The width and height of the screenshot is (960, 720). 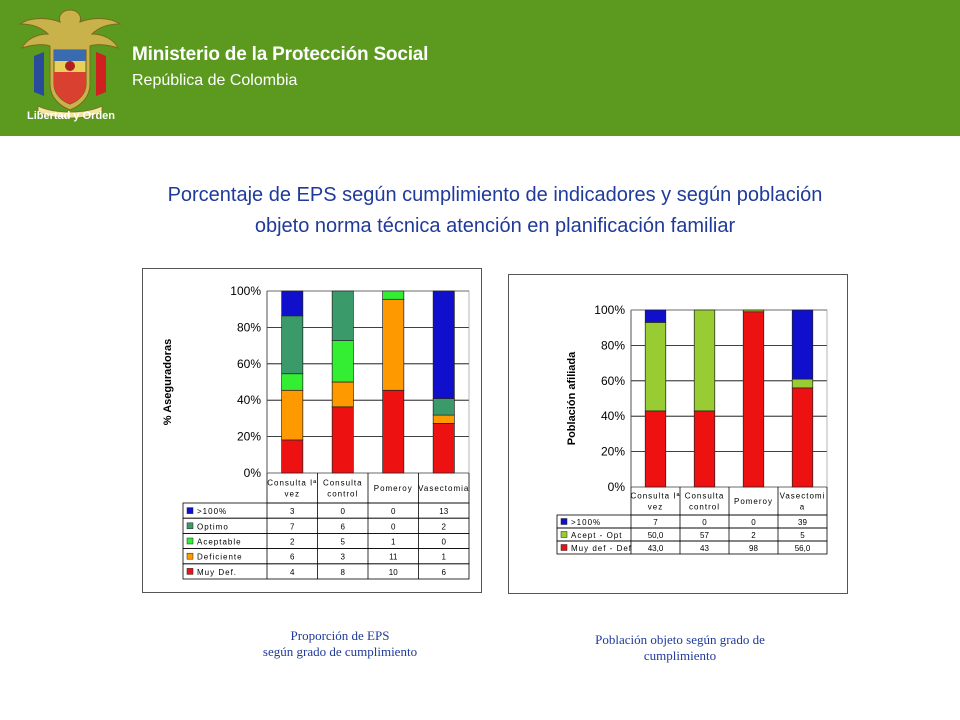 I want to click on ministry-name: Ministerio de la Protección Social, so click(x=280, y=54).